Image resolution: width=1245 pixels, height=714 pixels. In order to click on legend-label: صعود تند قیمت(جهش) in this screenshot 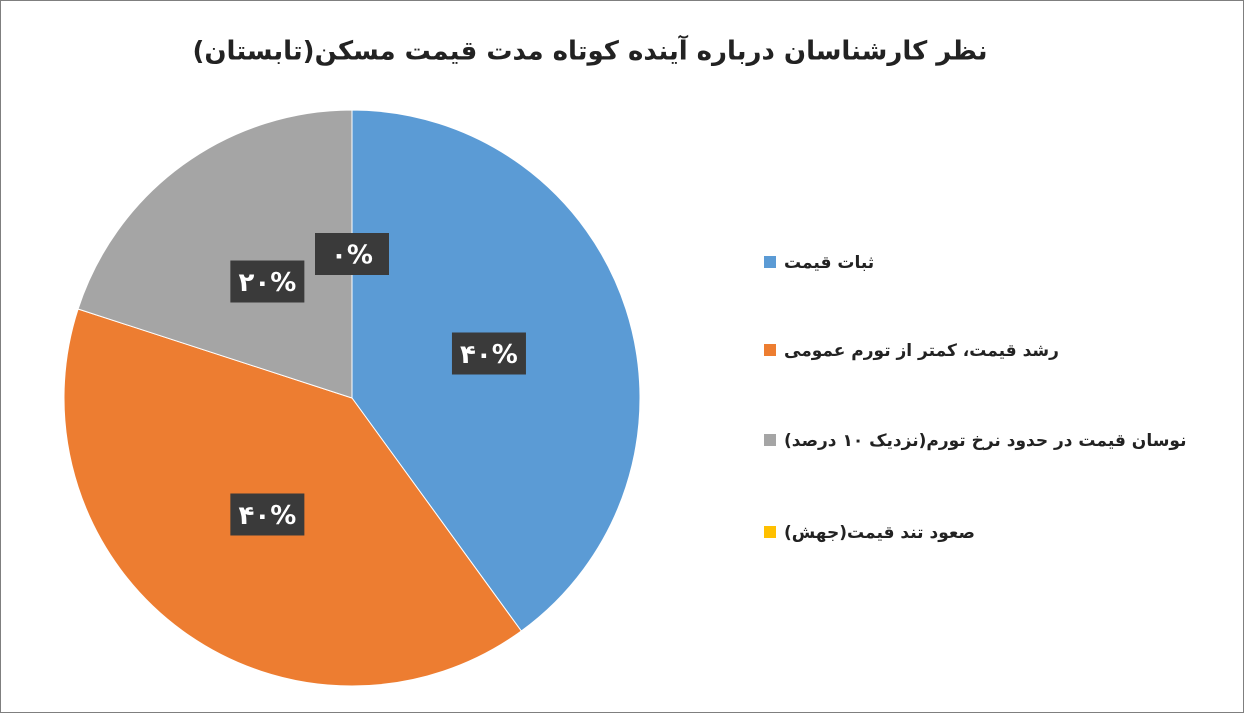, I will do `click(879, 533)`.